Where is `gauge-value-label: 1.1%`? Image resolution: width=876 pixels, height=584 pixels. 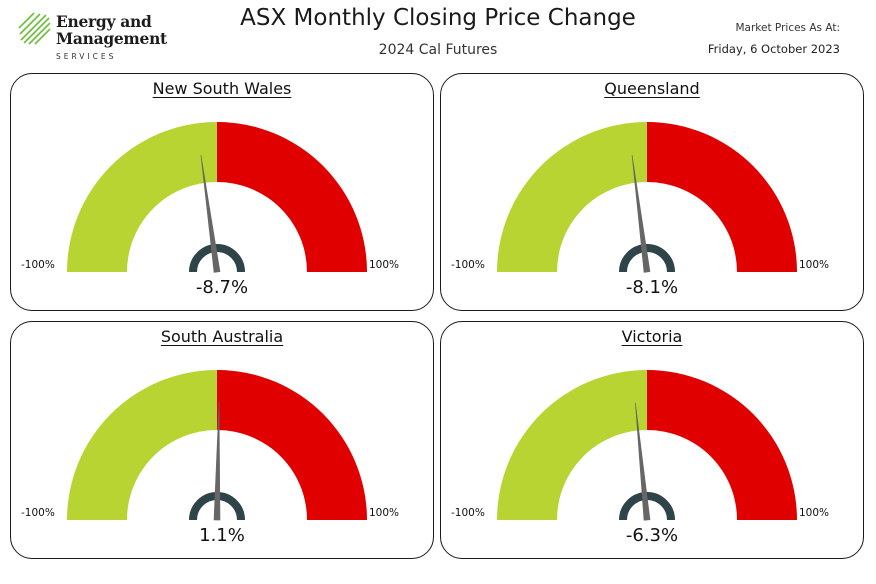 gauge-value-label: 1.1% is located at coordinates (222, 535).